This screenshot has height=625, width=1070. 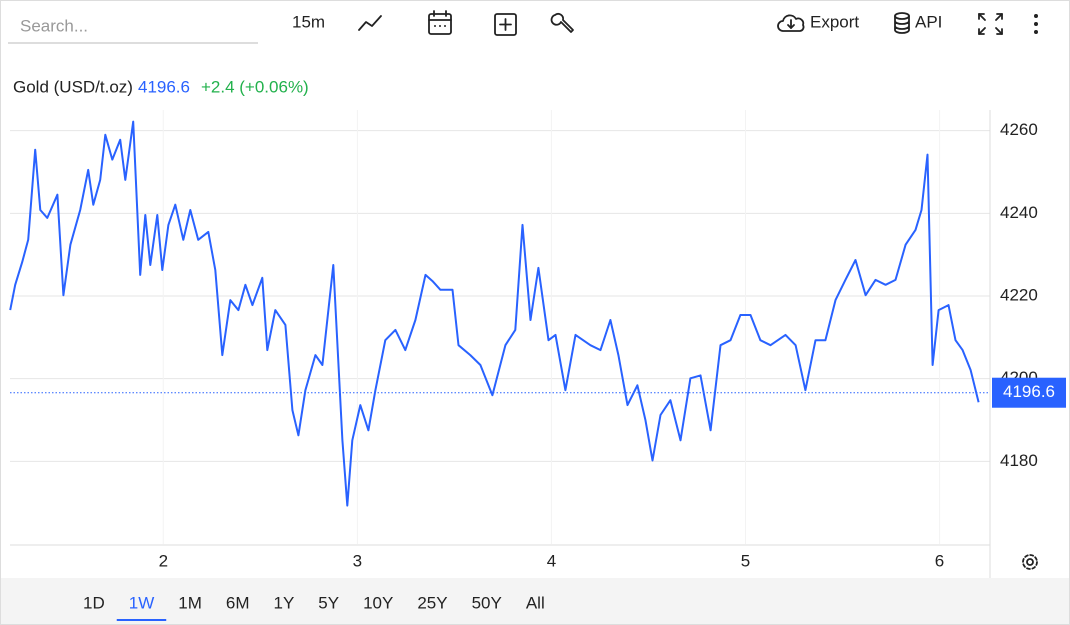 What do you see at coordinates (283, 602) in the screenshot?
I see `range-button: 1Y` at bounding box center [283, 602].